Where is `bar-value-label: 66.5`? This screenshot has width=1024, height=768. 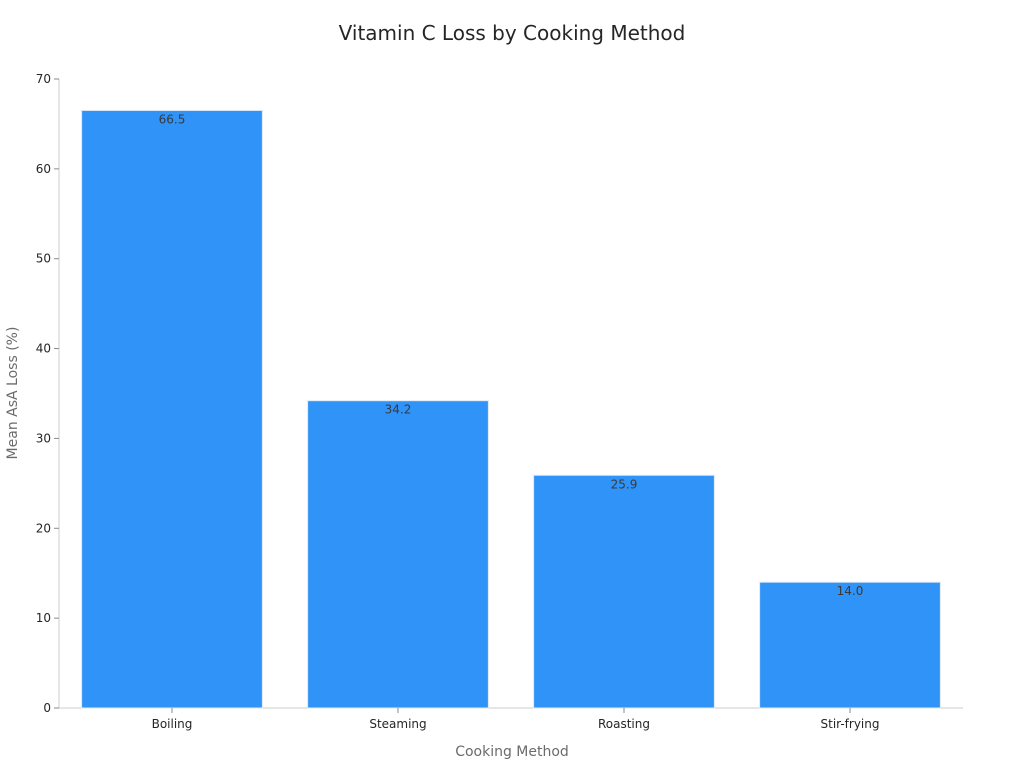 bar-value-label: 66.5 is located at coordinates (172, 119).